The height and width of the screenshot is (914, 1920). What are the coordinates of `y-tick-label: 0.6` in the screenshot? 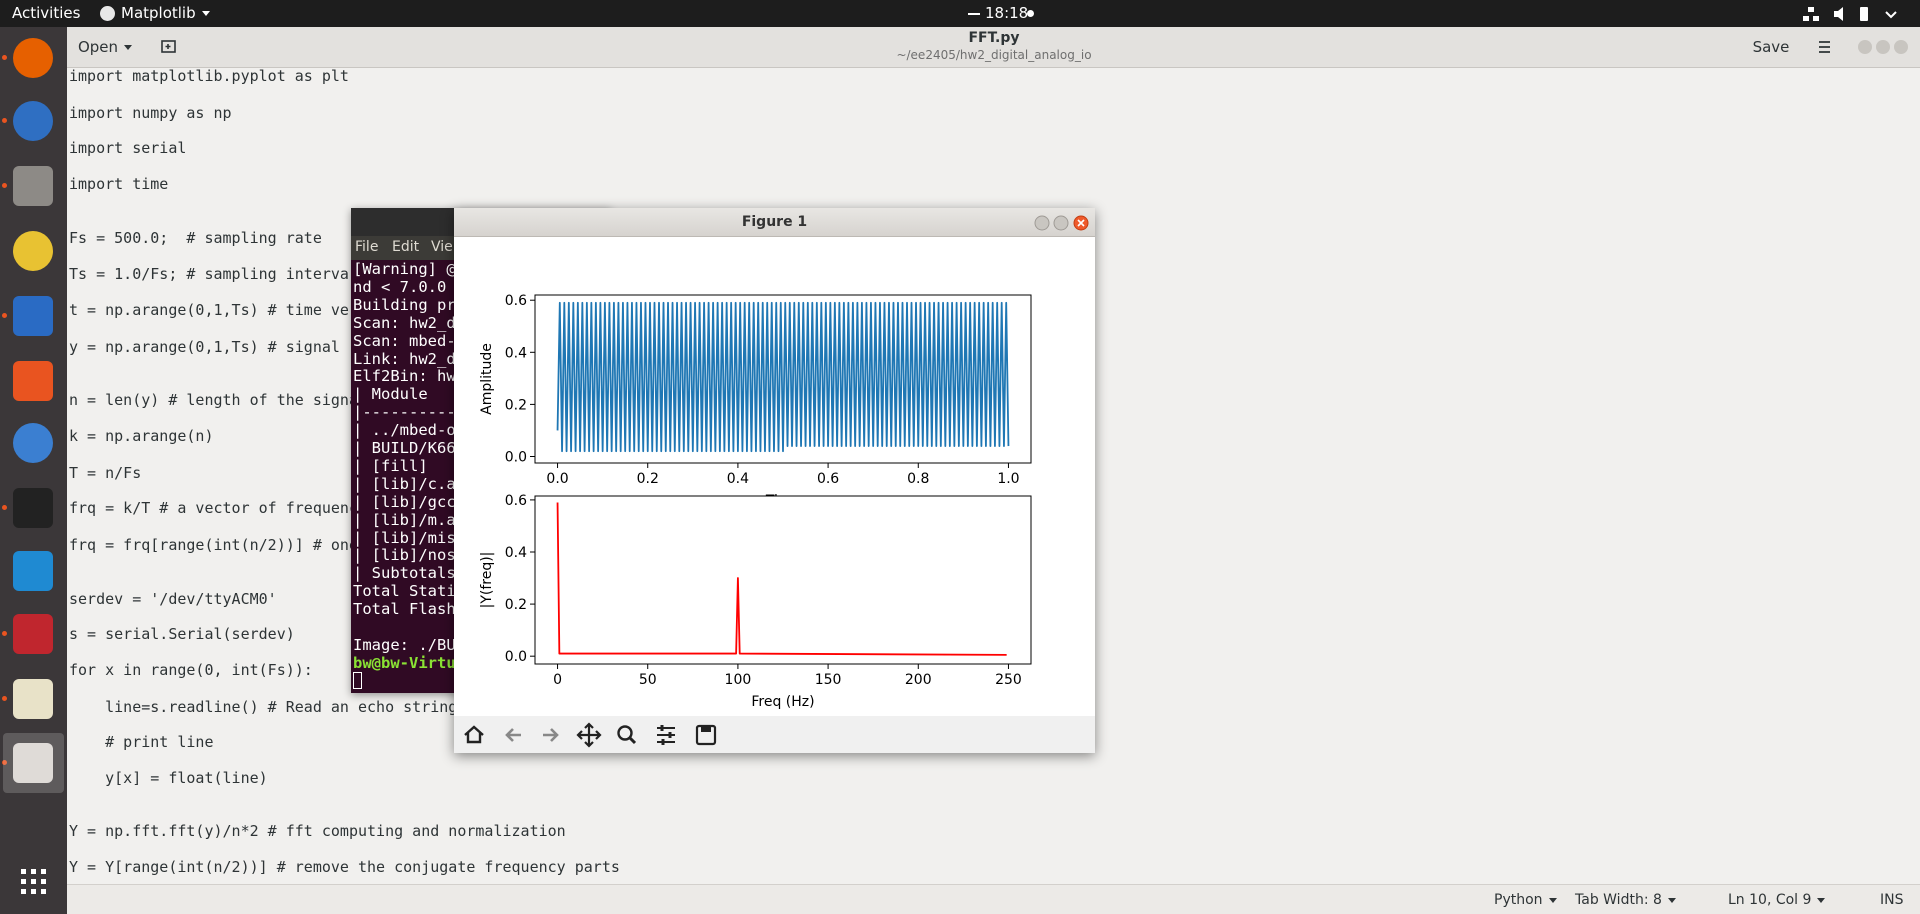 It's located at (516, 501).